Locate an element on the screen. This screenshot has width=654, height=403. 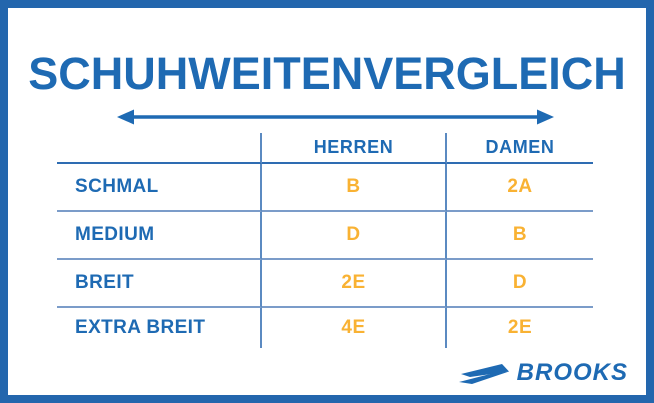
row-label-schmal: SCHMAL is located at coordinates (159, 188).